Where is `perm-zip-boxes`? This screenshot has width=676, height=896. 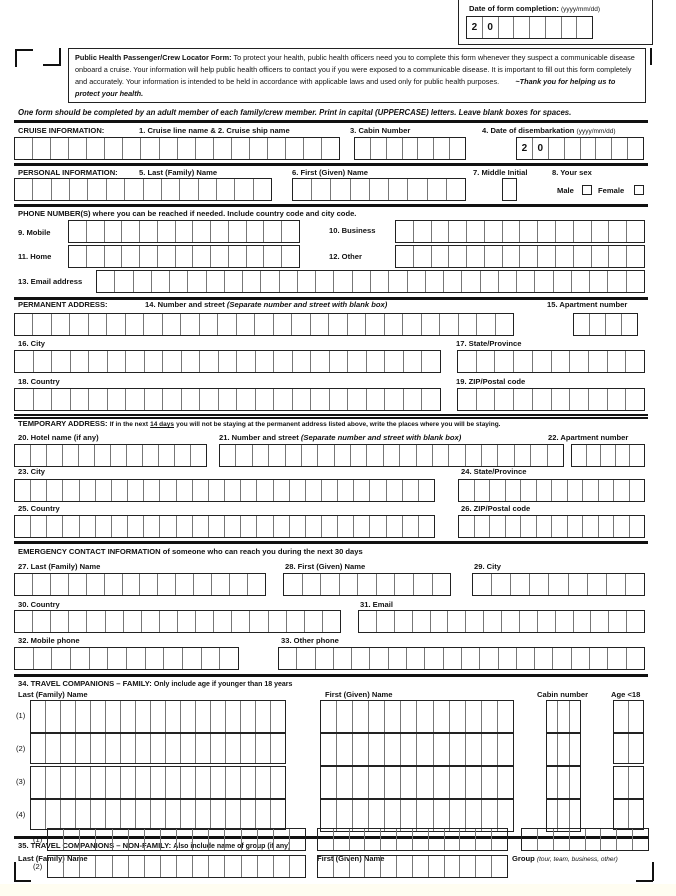 perm-zip-boxes is located at coordinates (551, 399).